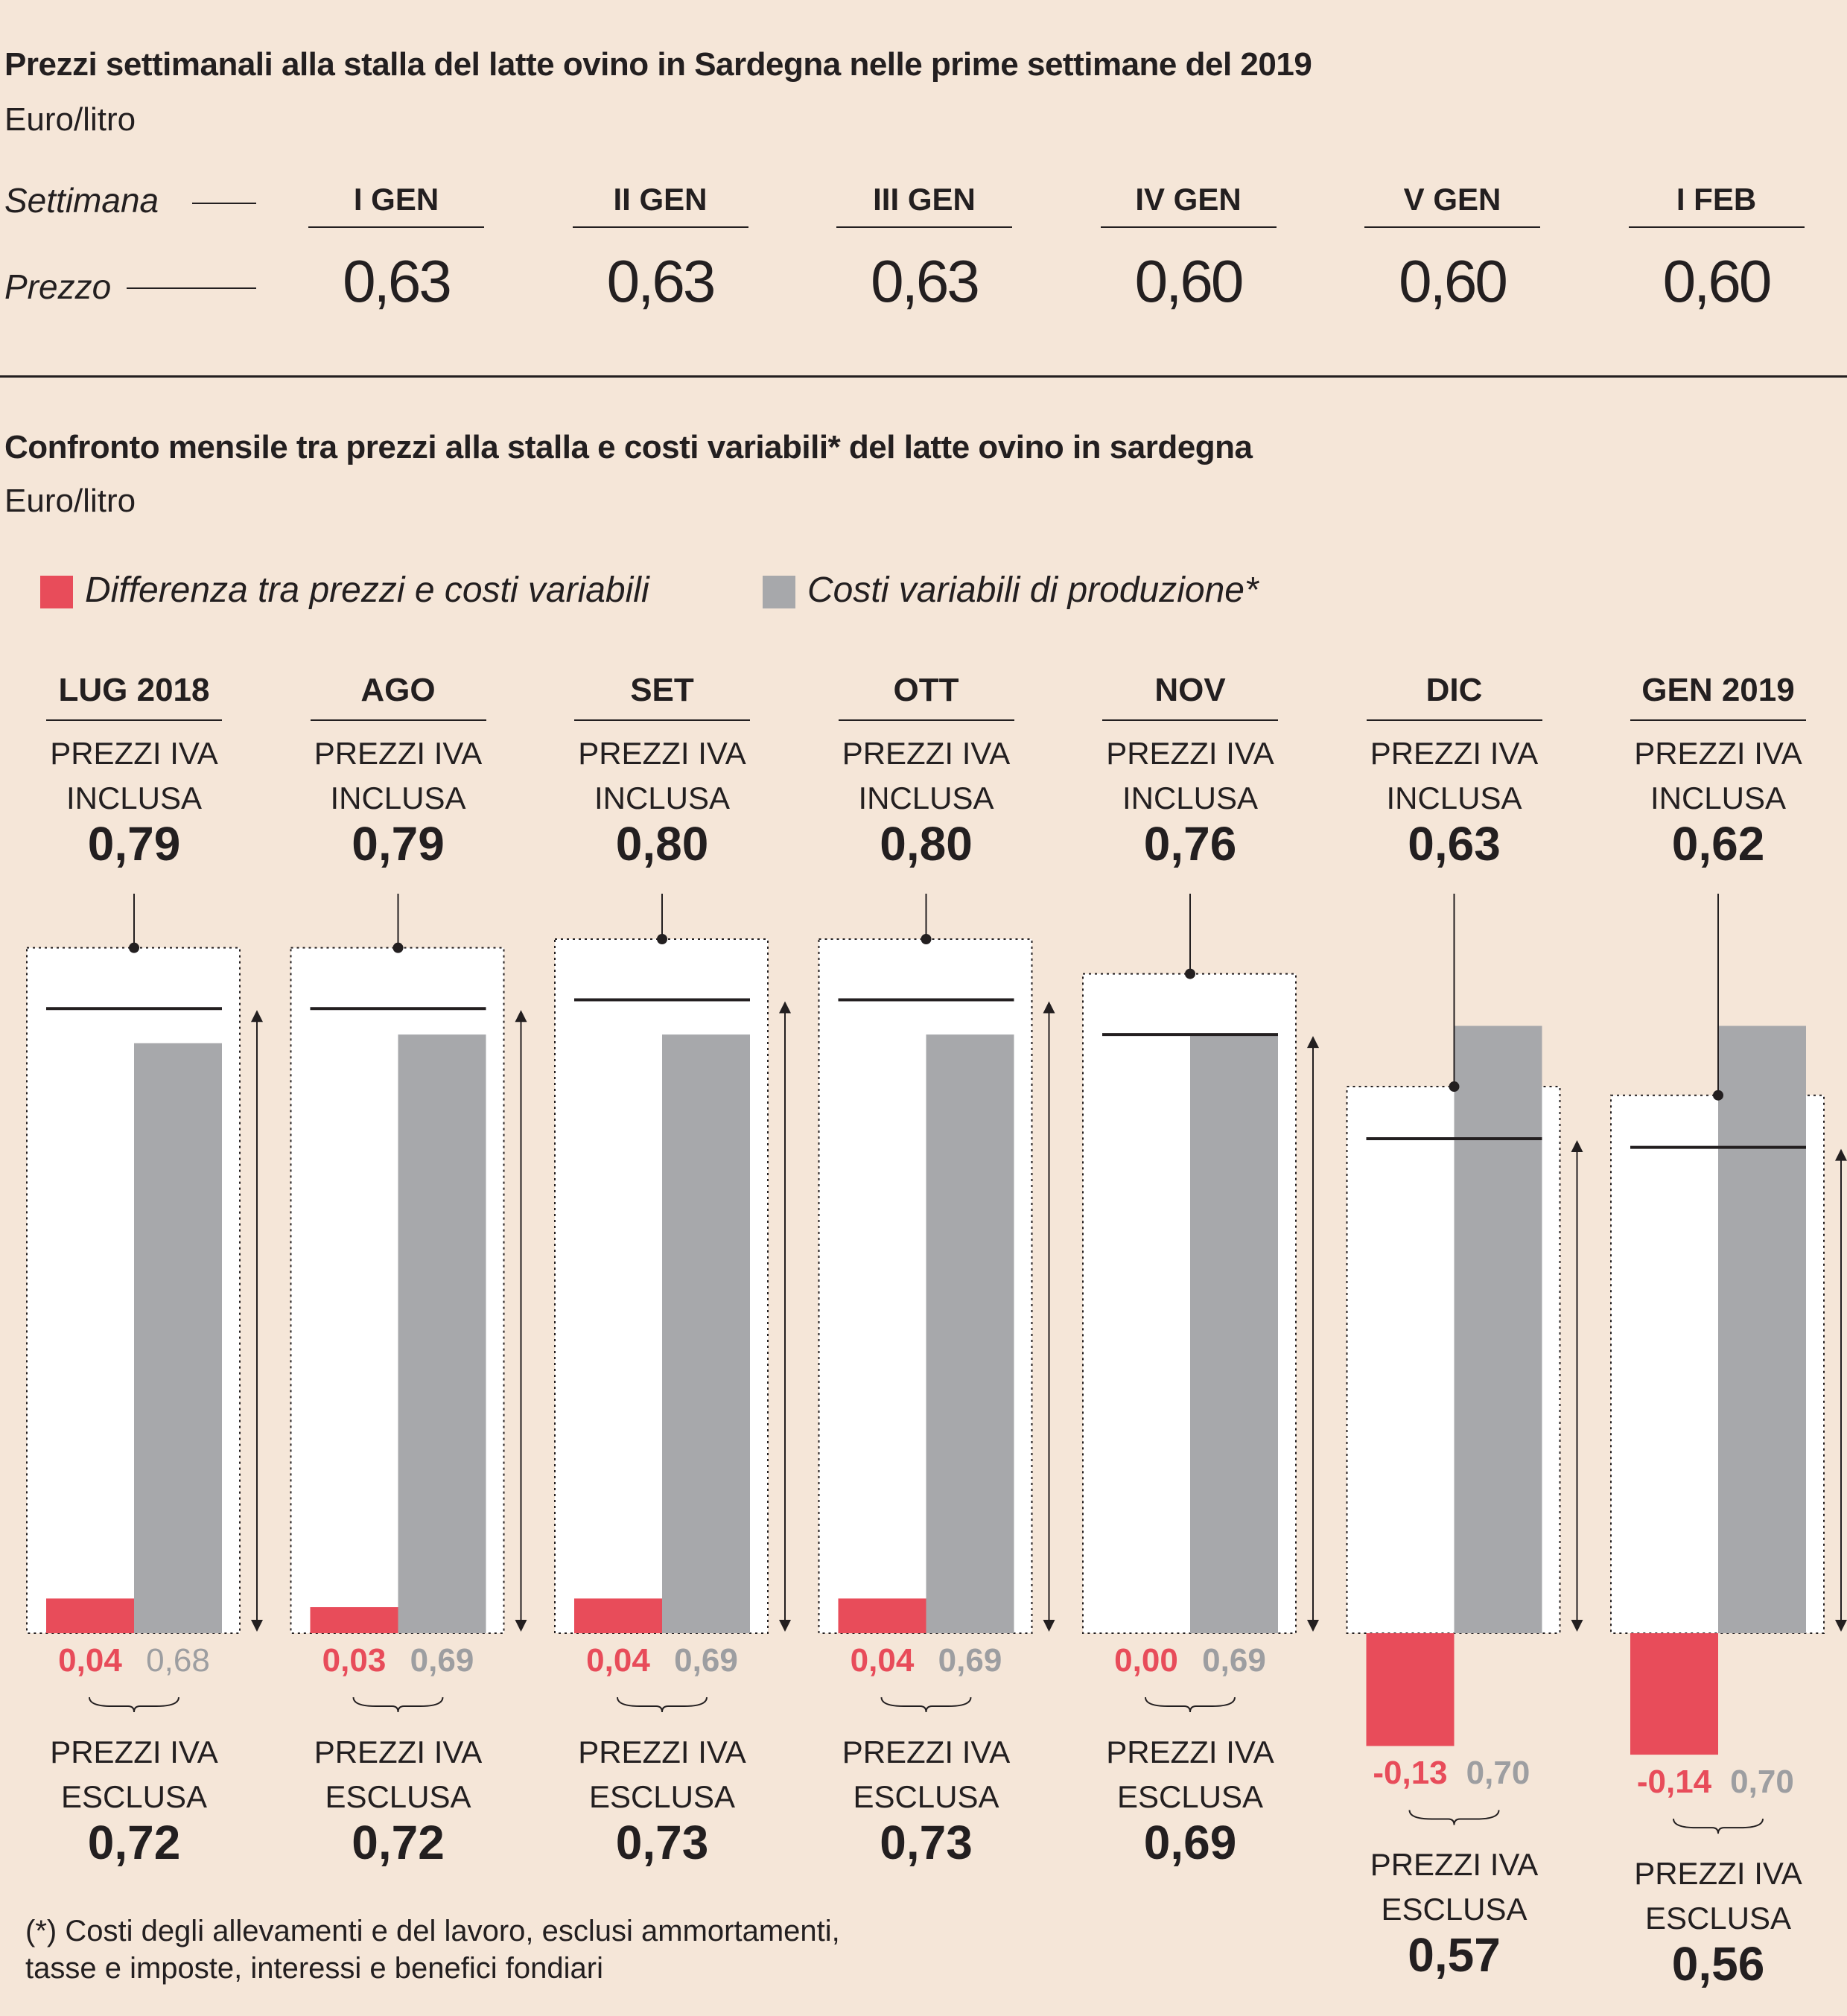 This screenshot has width=1847, height=2016. I want to click on month-label: GEN 2019, so click(1718, 697).